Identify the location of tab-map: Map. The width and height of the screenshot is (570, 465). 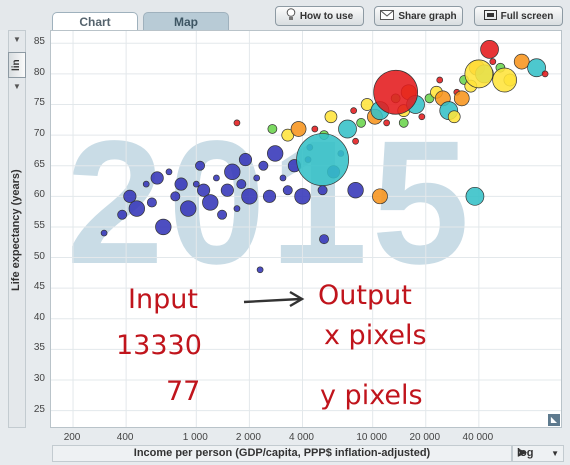
(186, 21).